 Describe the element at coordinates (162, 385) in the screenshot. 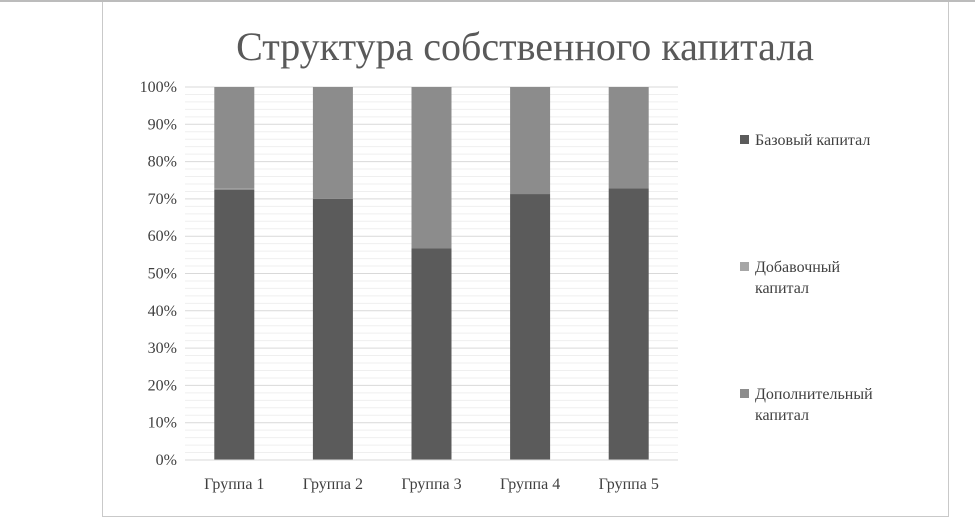

I see `y-tick-label: 20%` at that location.